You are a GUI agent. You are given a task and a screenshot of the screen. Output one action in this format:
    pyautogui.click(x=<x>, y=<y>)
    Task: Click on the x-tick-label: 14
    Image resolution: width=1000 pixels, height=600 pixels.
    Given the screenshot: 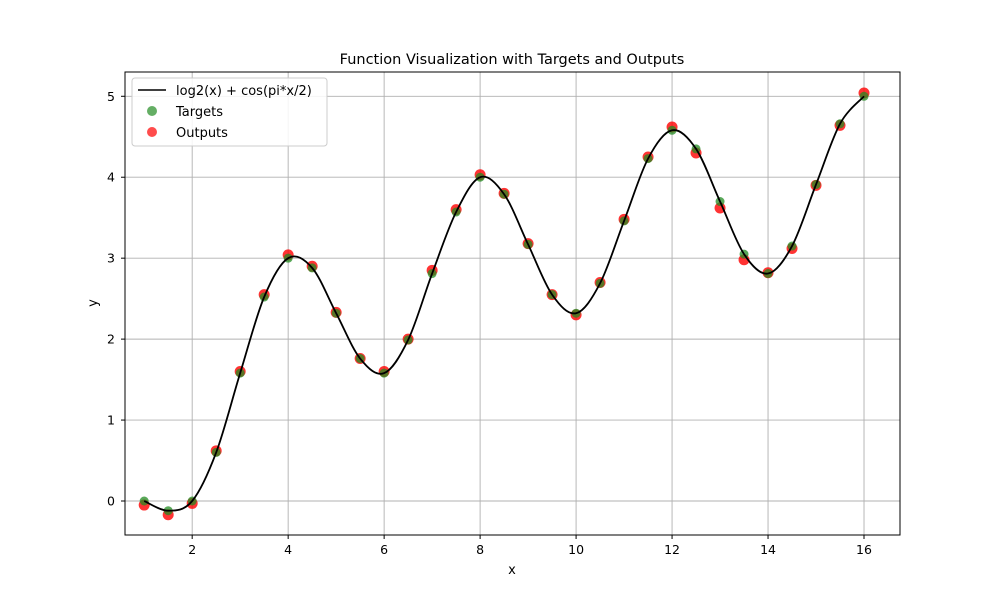 What is the action you would take?
    pyautogui.click(x=768, y=549)
    